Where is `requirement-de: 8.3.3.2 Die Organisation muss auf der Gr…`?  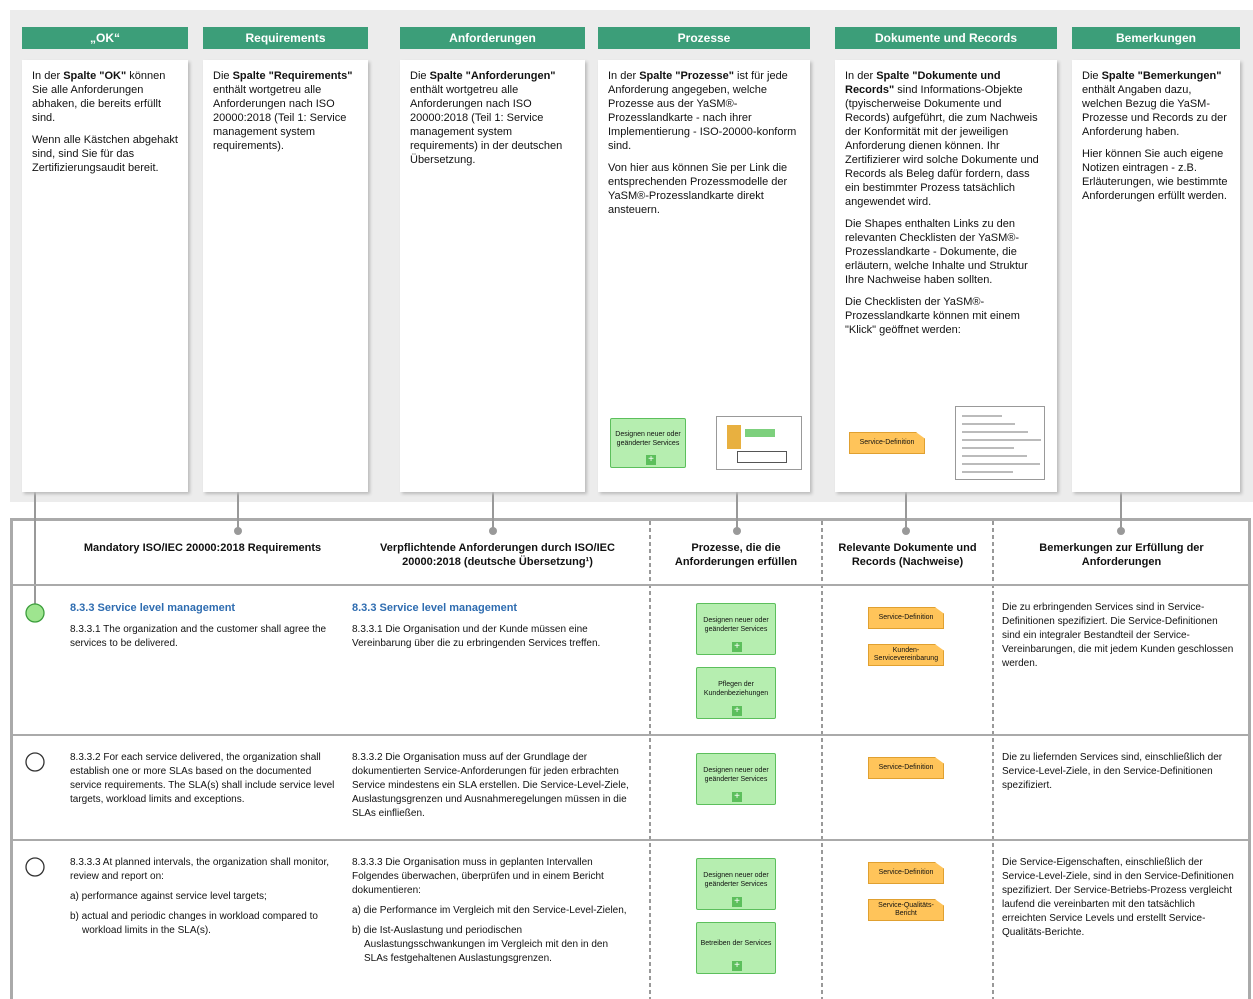
requirement-de: 8.3.3.2 Die Organisation muss auf der Gr… is located at coordinates (492, 789).